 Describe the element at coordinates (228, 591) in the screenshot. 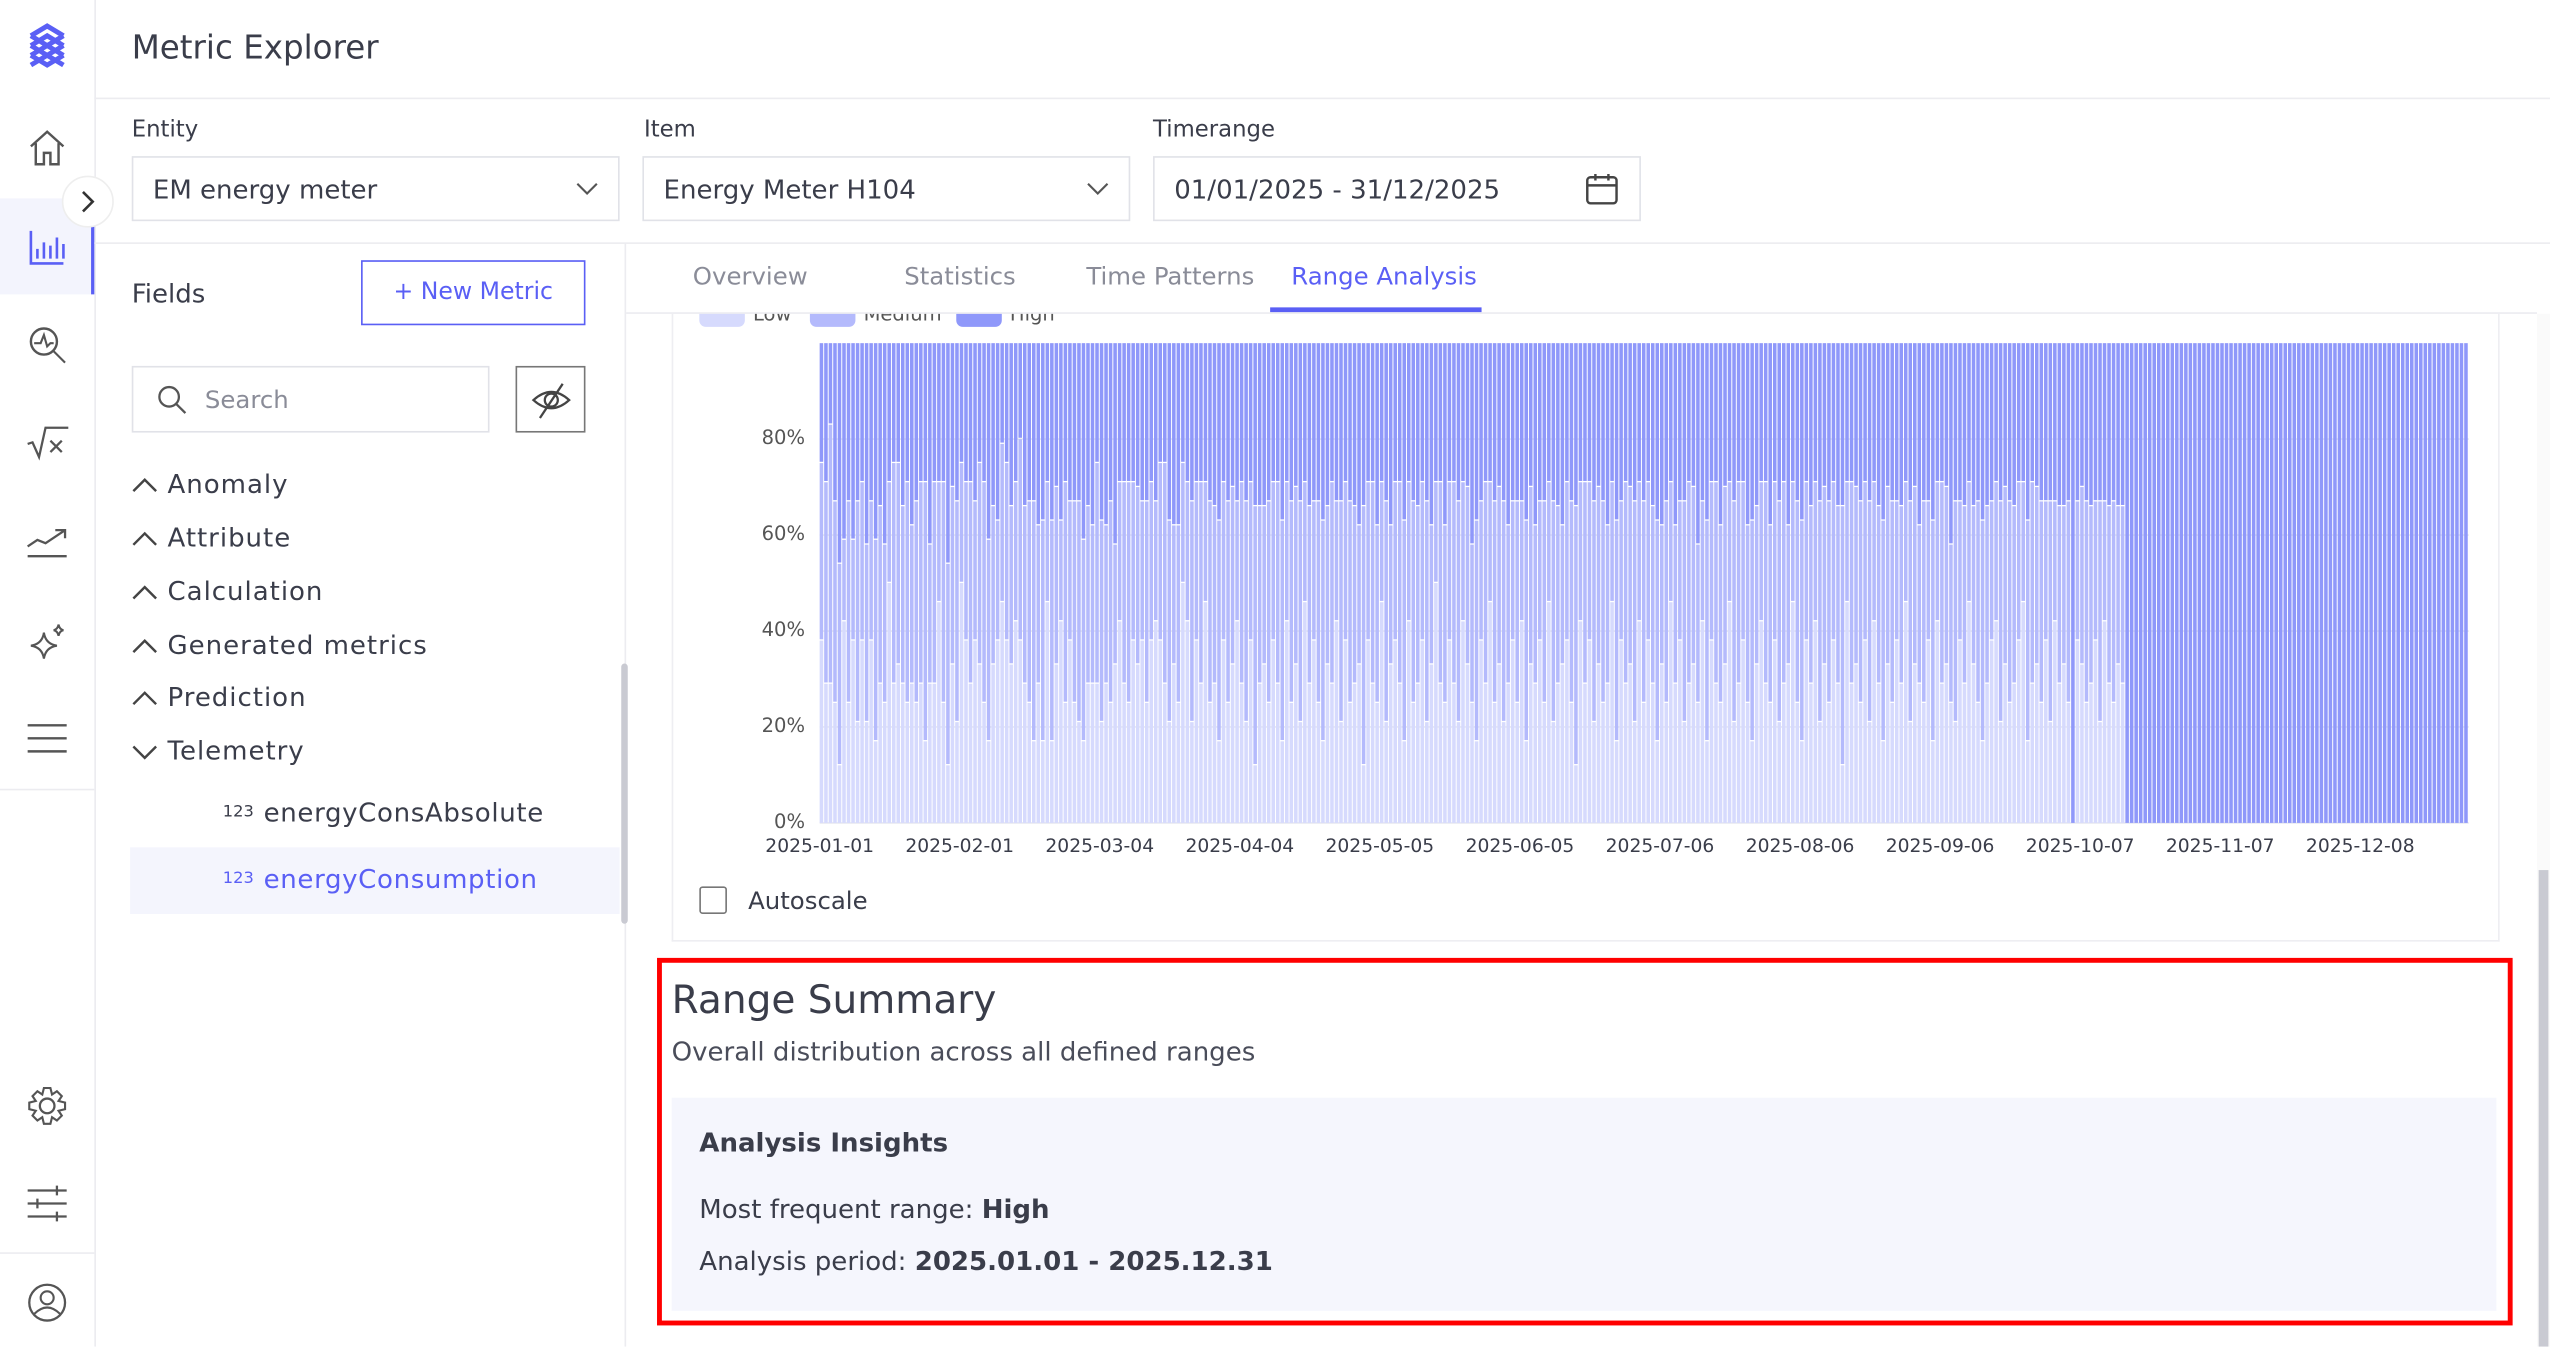

I see `field-group-calculation: Calculation` at that location.